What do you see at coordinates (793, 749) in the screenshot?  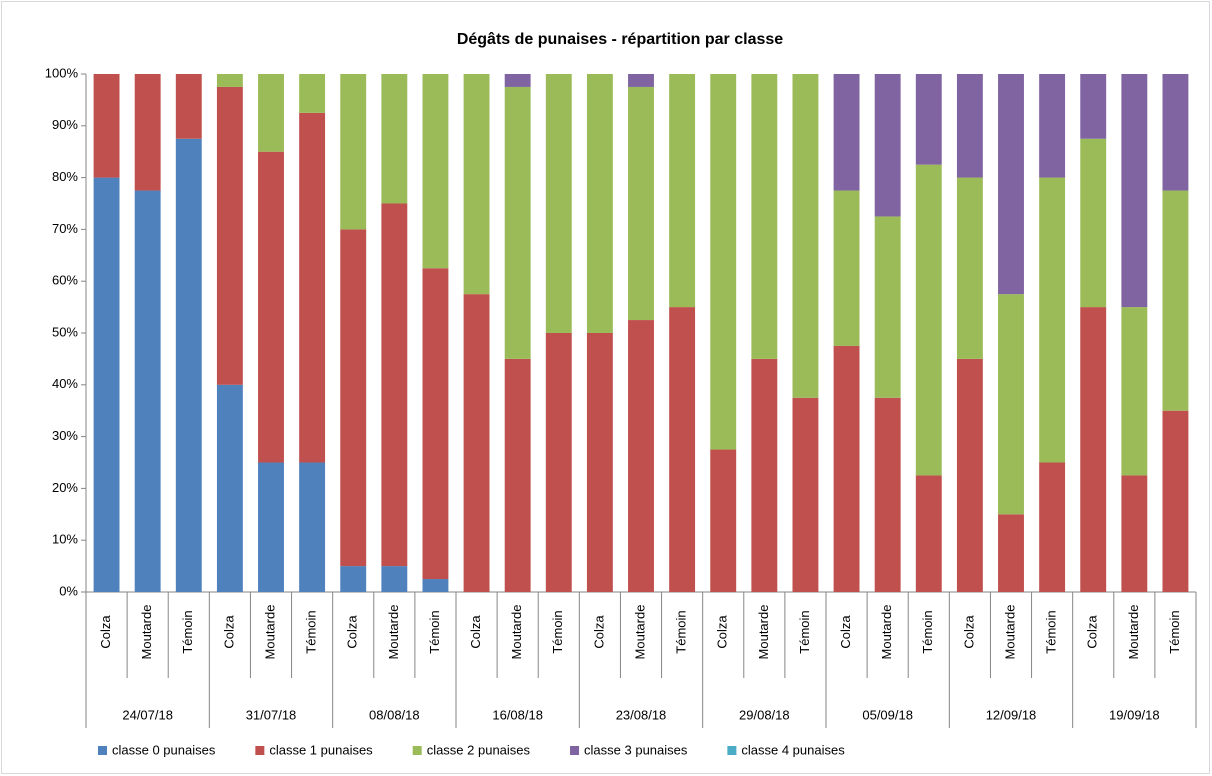 I see `legend-label: classe 4 punaises` at bounding box center [793, 749].